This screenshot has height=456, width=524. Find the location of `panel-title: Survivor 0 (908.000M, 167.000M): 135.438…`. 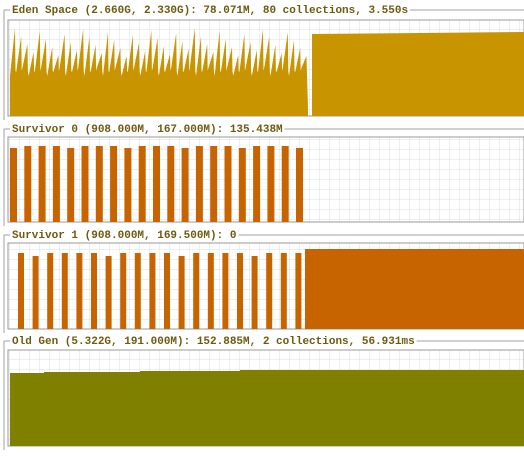

panel-title: Survivor 0 (908.000M, 167.000M): 135.438… is located at coordinates (147, 130).